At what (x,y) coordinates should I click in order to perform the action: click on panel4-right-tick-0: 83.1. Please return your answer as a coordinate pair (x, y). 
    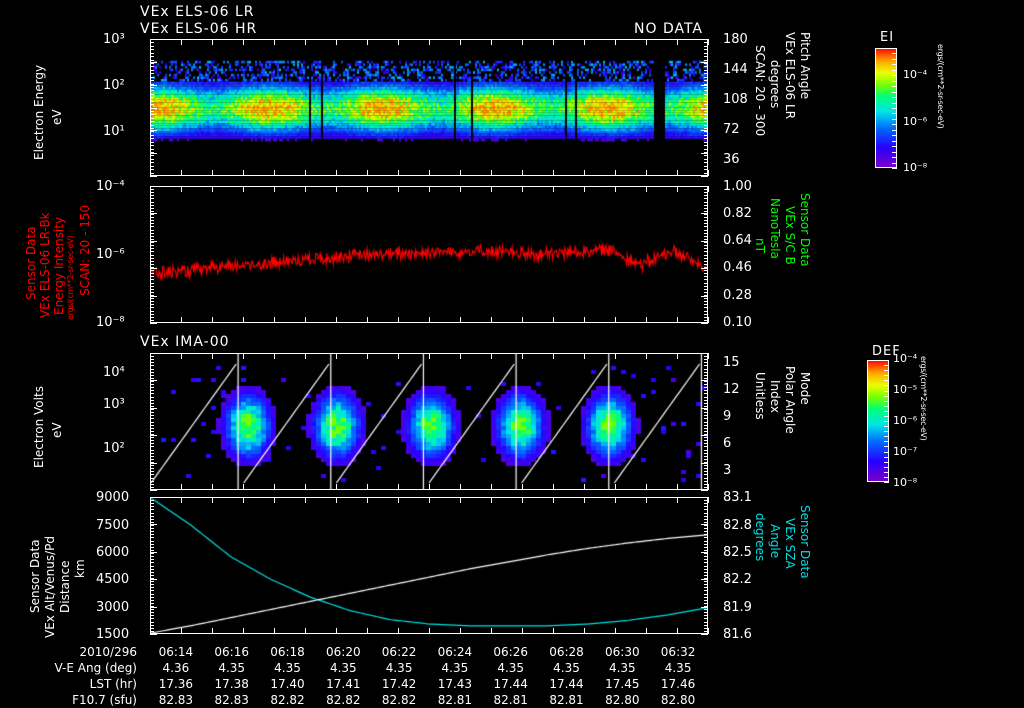
    Looking at the image, I should click on (737, 497).